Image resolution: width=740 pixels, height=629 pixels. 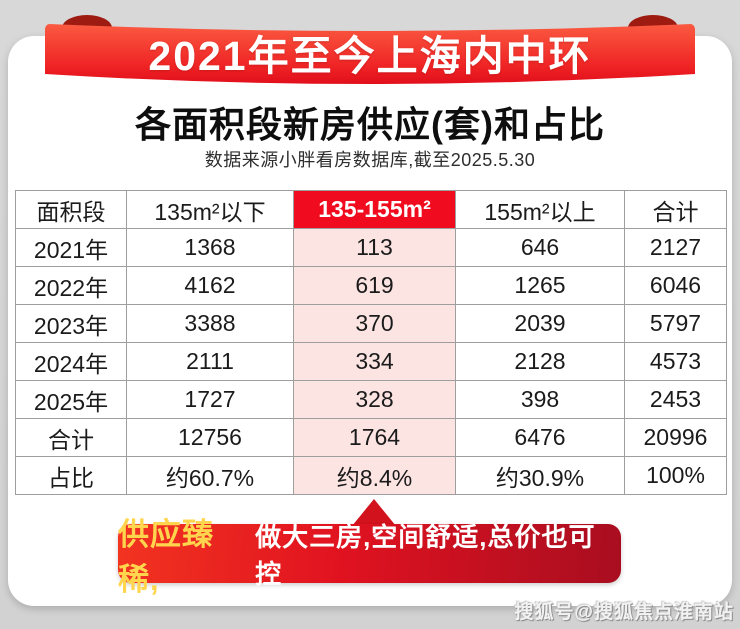 I want to click on row-label: 2021年, so click(x=71, y=247).